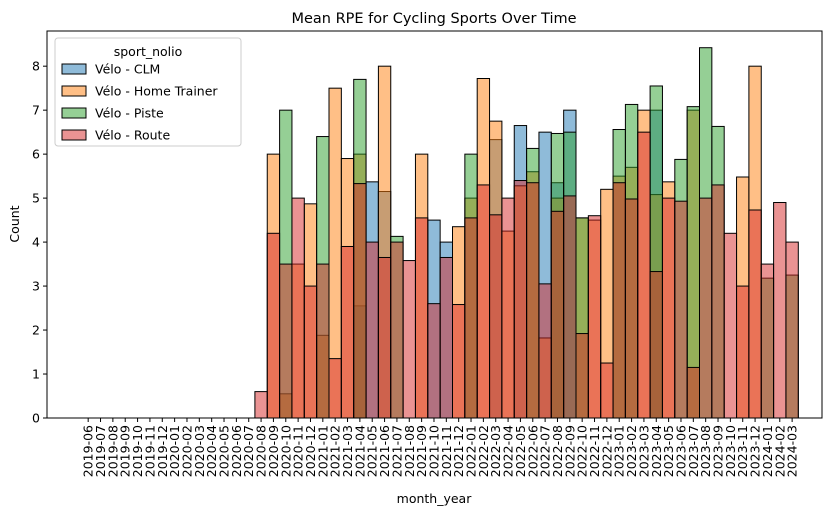  Describe the element at coordinates (680, 451) in the screenshot. I see `x-tick-label-2023-06: 2023-06` at that location.